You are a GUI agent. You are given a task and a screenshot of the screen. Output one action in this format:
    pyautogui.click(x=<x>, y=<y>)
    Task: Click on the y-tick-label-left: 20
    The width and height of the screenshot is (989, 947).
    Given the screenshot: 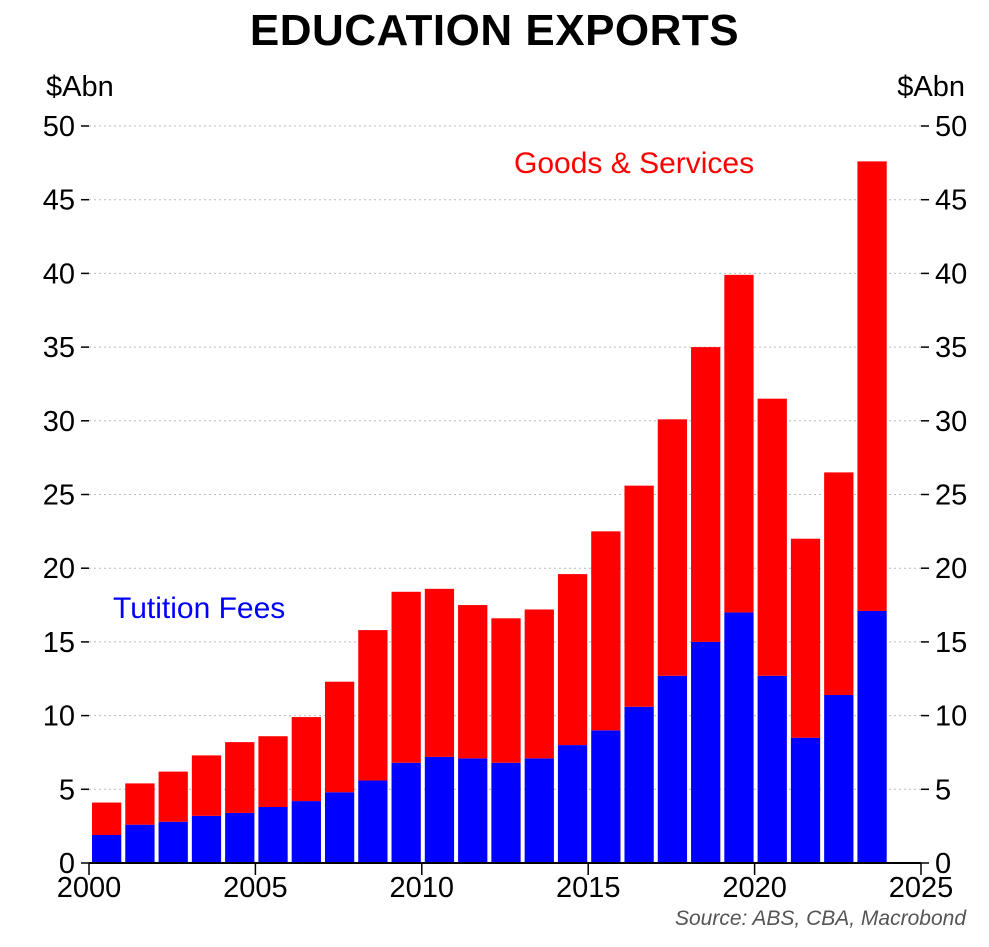 What is the action you would take?
    pyautogui.click(x=59, y=569)
    